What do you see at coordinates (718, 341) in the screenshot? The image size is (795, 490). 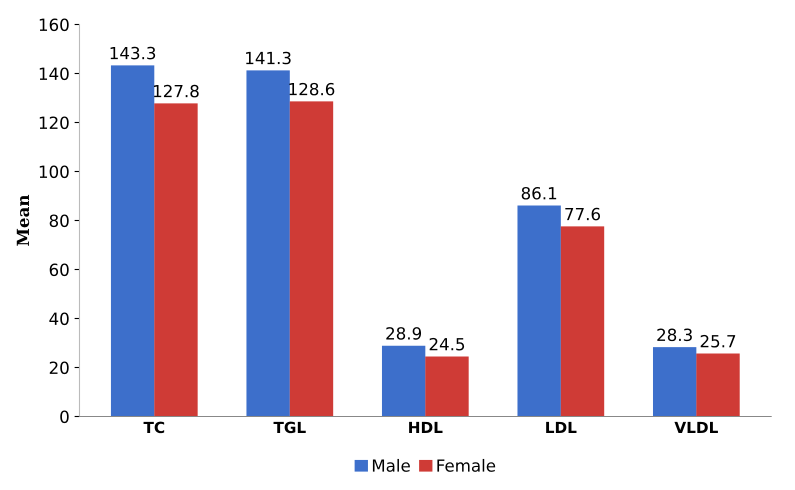 I see `data-label: 25.7` at bounding box center [718, 341].